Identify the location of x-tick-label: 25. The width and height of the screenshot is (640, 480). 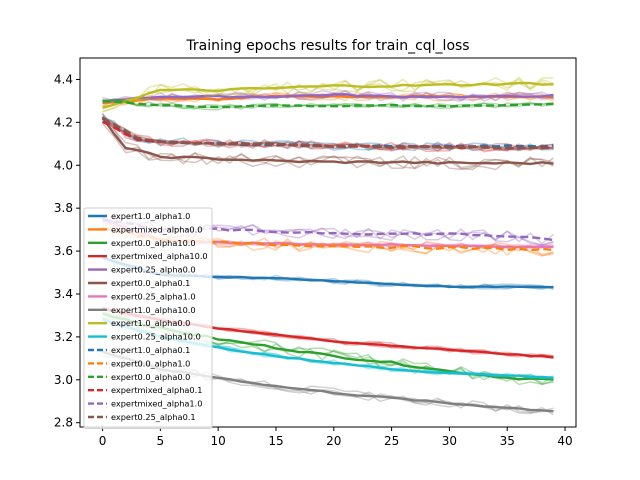
(391, 441).